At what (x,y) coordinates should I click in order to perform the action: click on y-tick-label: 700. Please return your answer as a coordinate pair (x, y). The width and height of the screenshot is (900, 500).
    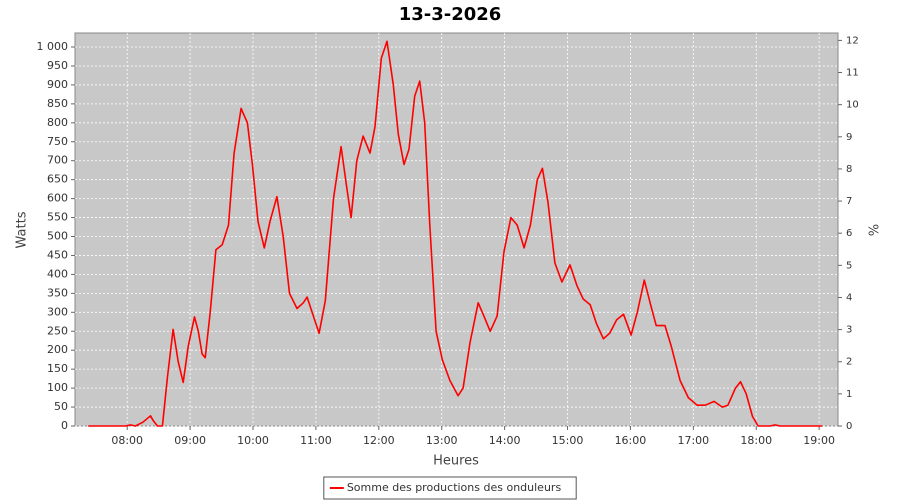
    Looking at the image, I should click on (57, 160).